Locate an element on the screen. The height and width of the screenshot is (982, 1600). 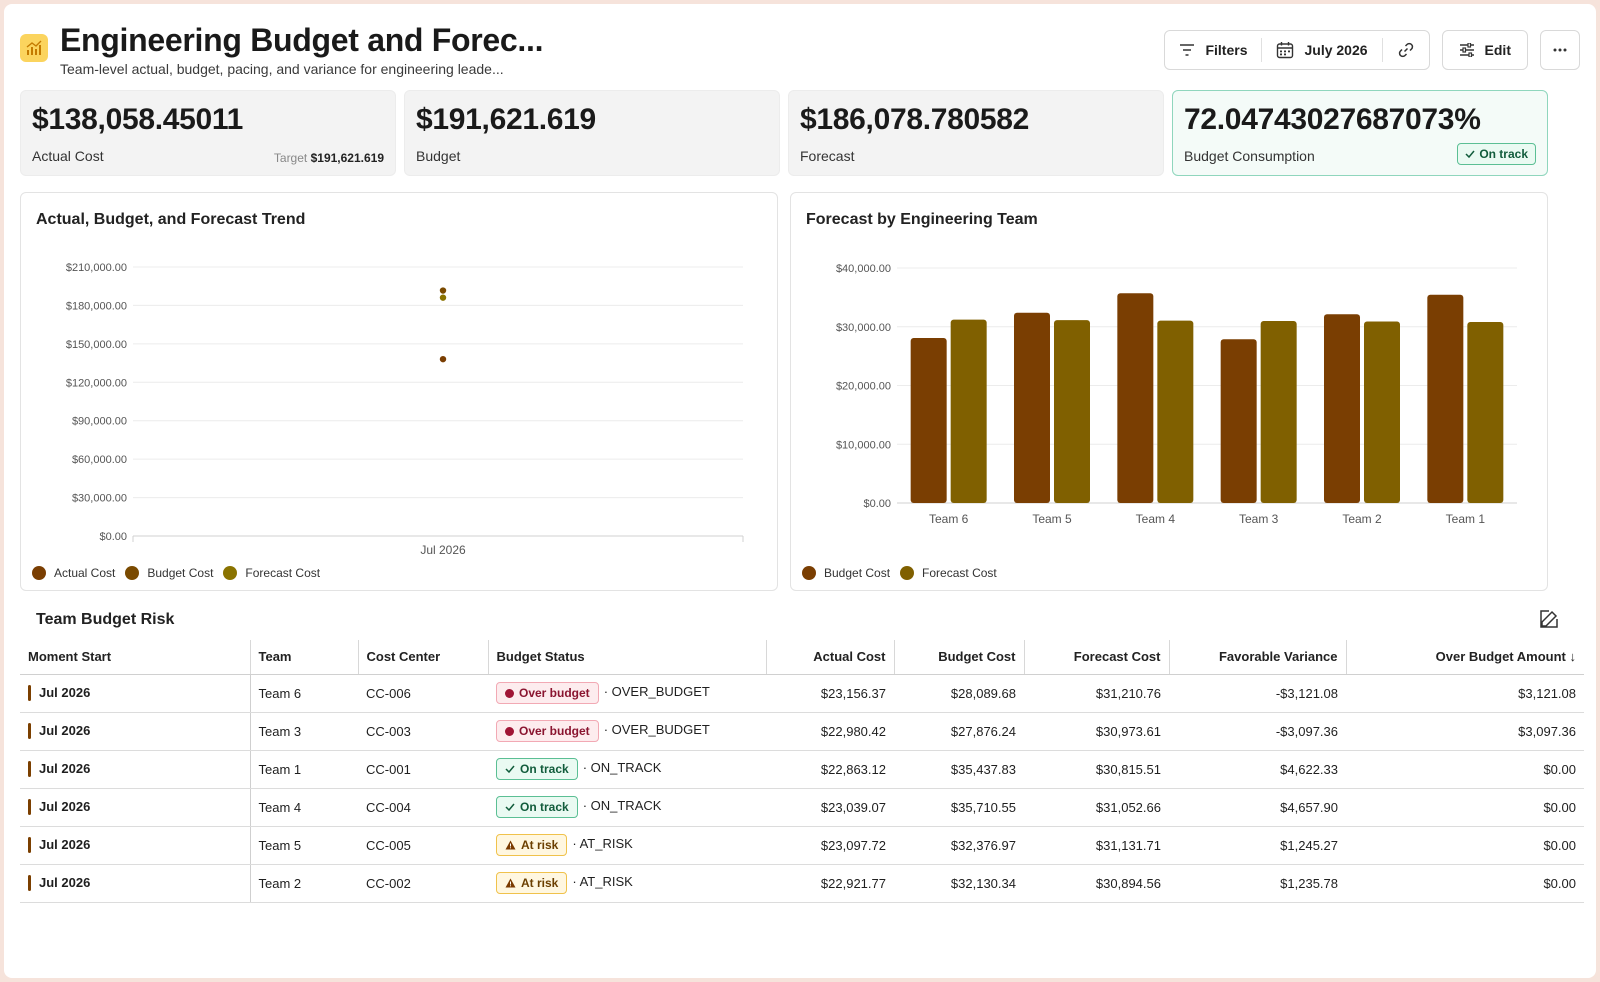
chart-legend: Actual Cost Budget Cost Forecast Cost is located at coordinates (176, 573).